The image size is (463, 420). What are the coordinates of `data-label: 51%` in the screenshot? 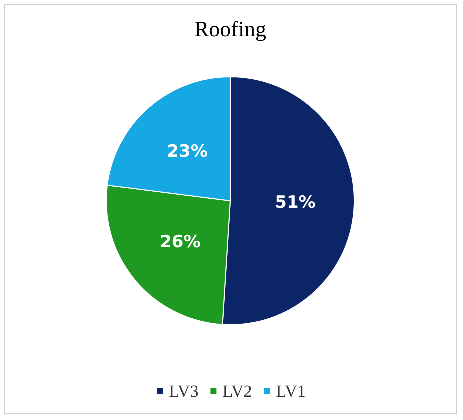 It's located at (295, 203).